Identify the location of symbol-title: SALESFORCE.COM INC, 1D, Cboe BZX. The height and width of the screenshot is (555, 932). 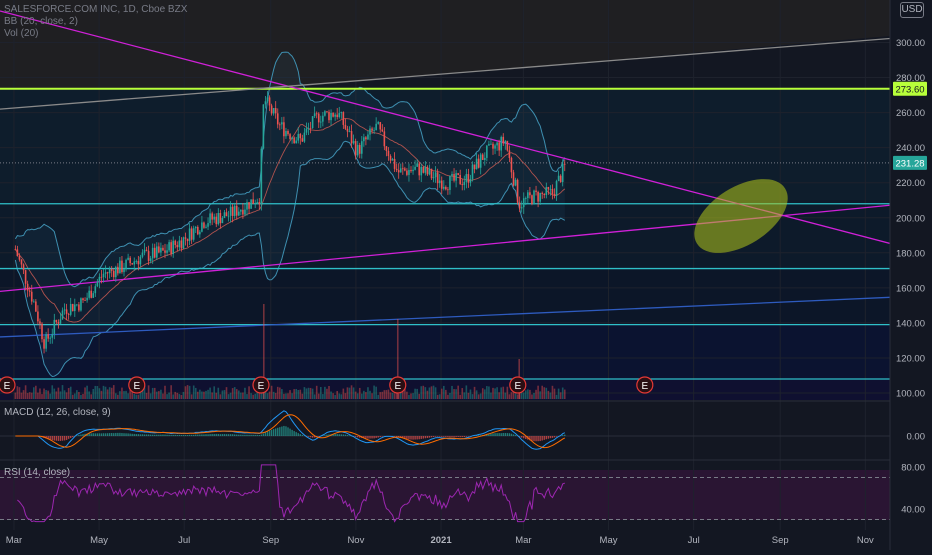
(95, 10).